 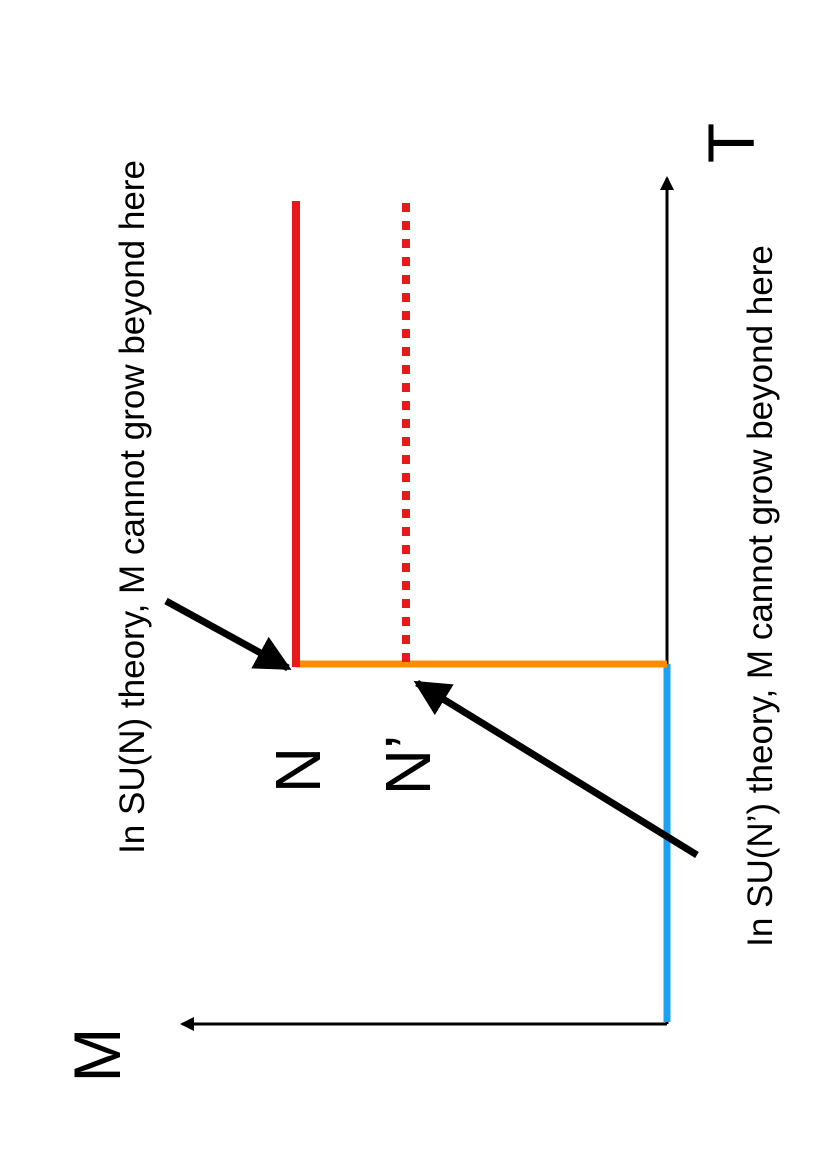 I want to click on su-n-prime-arrow, so click(x=556, y=769).